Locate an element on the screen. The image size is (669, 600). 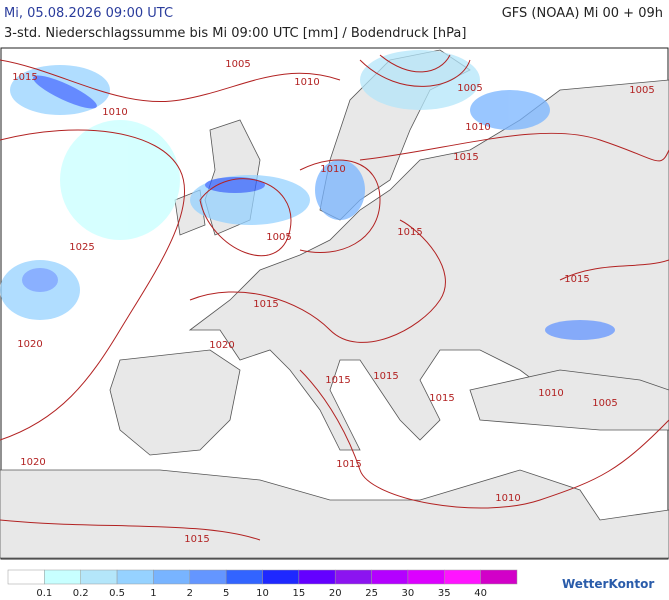
legend-label: 5 is located at coordinates (226, 593).